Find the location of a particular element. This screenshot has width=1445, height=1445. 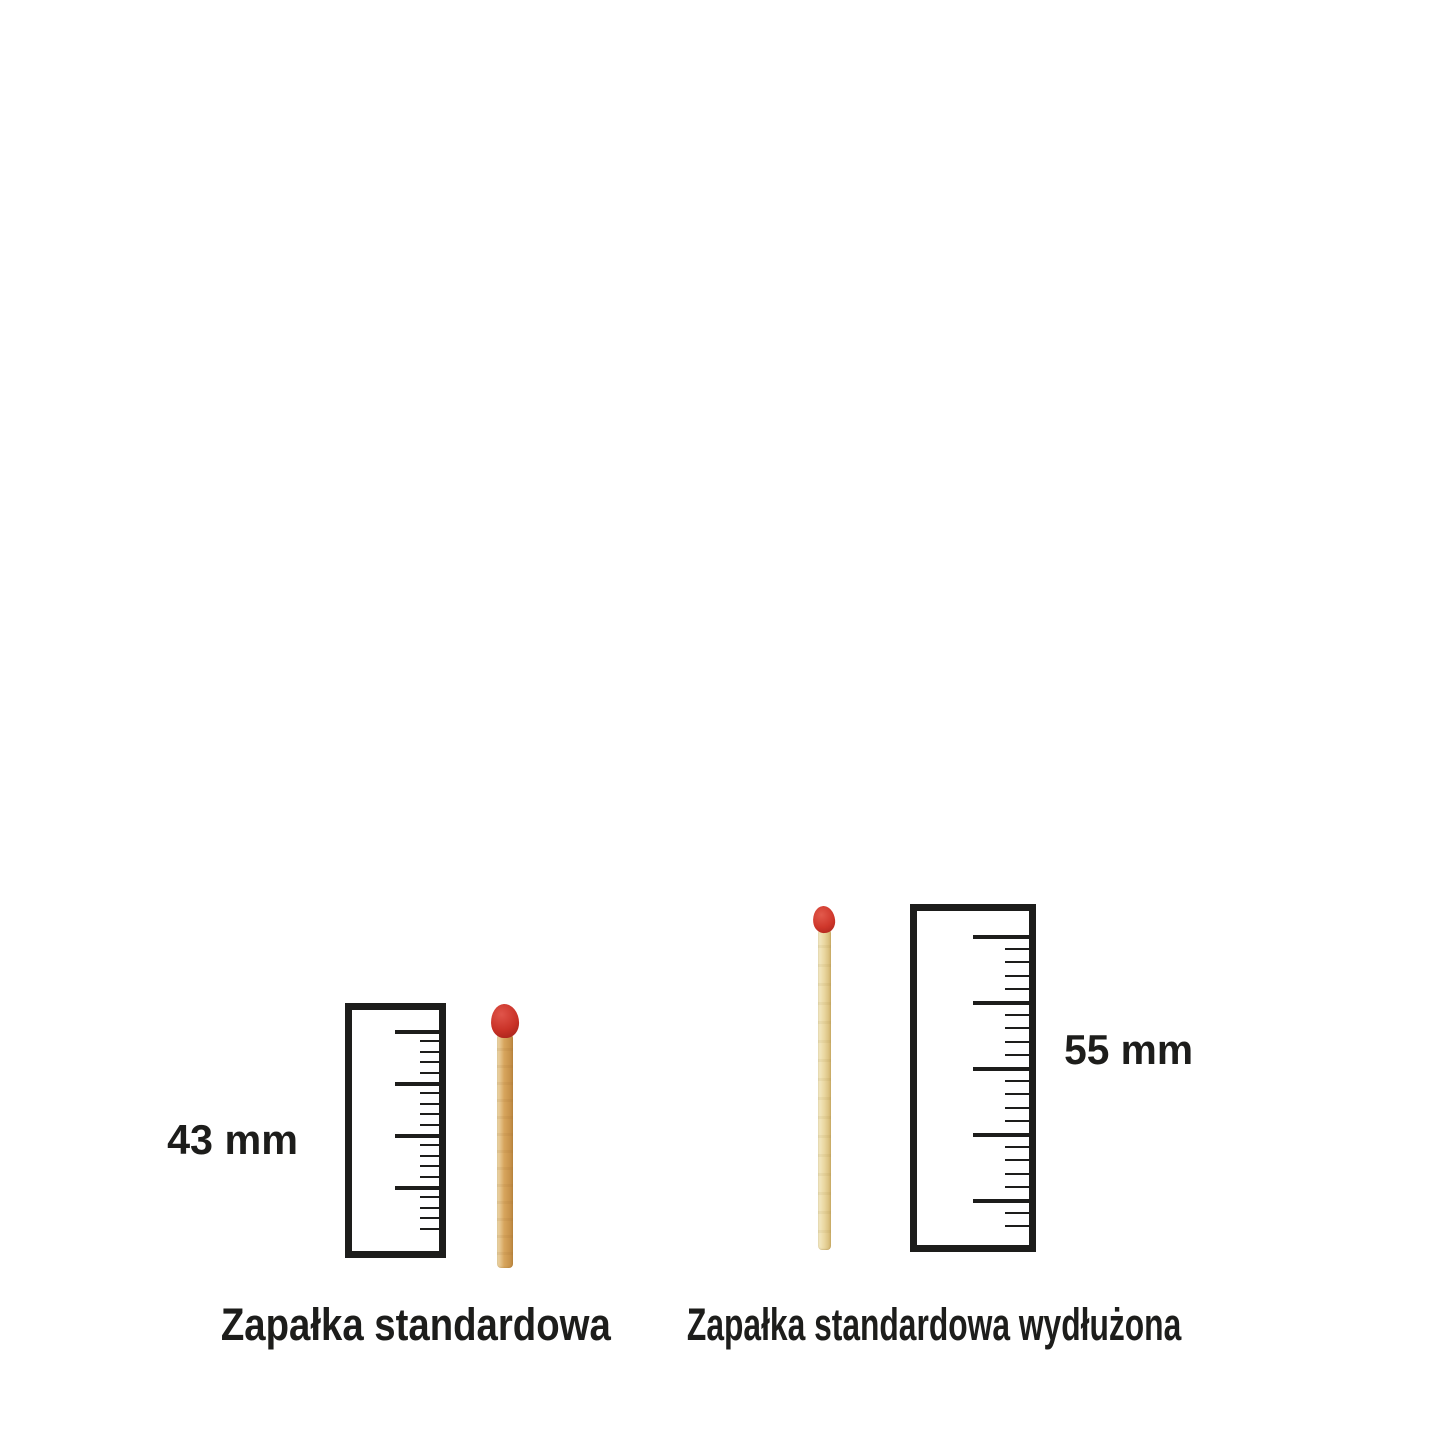

match-standard is located at coordinates (505, 1135).